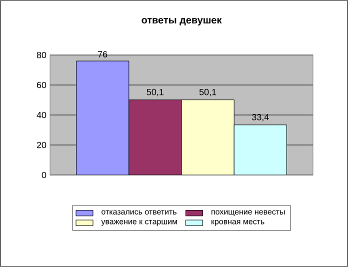 This screenshot has width=348, height=267. What do you see at coordinates (41, 85) in the screenshot?
I see `y-tick-label: 60` at bounding box center [41, 85].